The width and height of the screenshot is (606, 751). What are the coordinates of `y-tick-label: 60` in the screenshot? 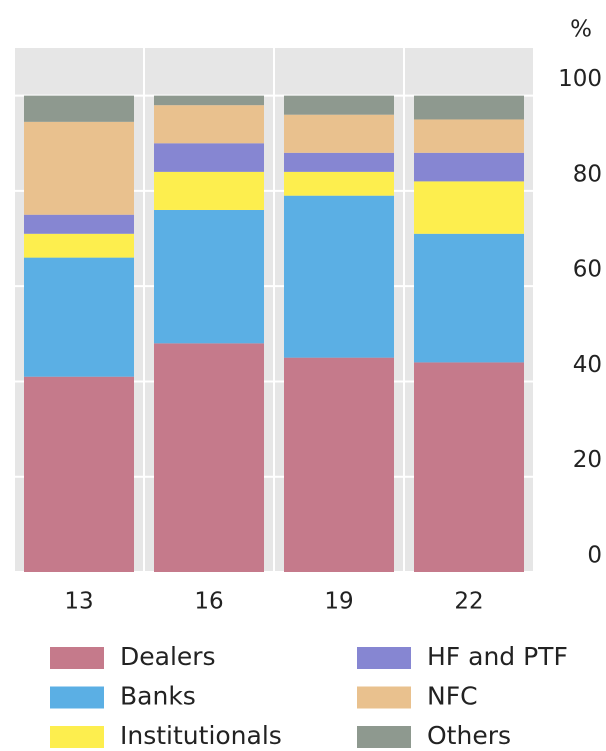 It's located at (587, 270).